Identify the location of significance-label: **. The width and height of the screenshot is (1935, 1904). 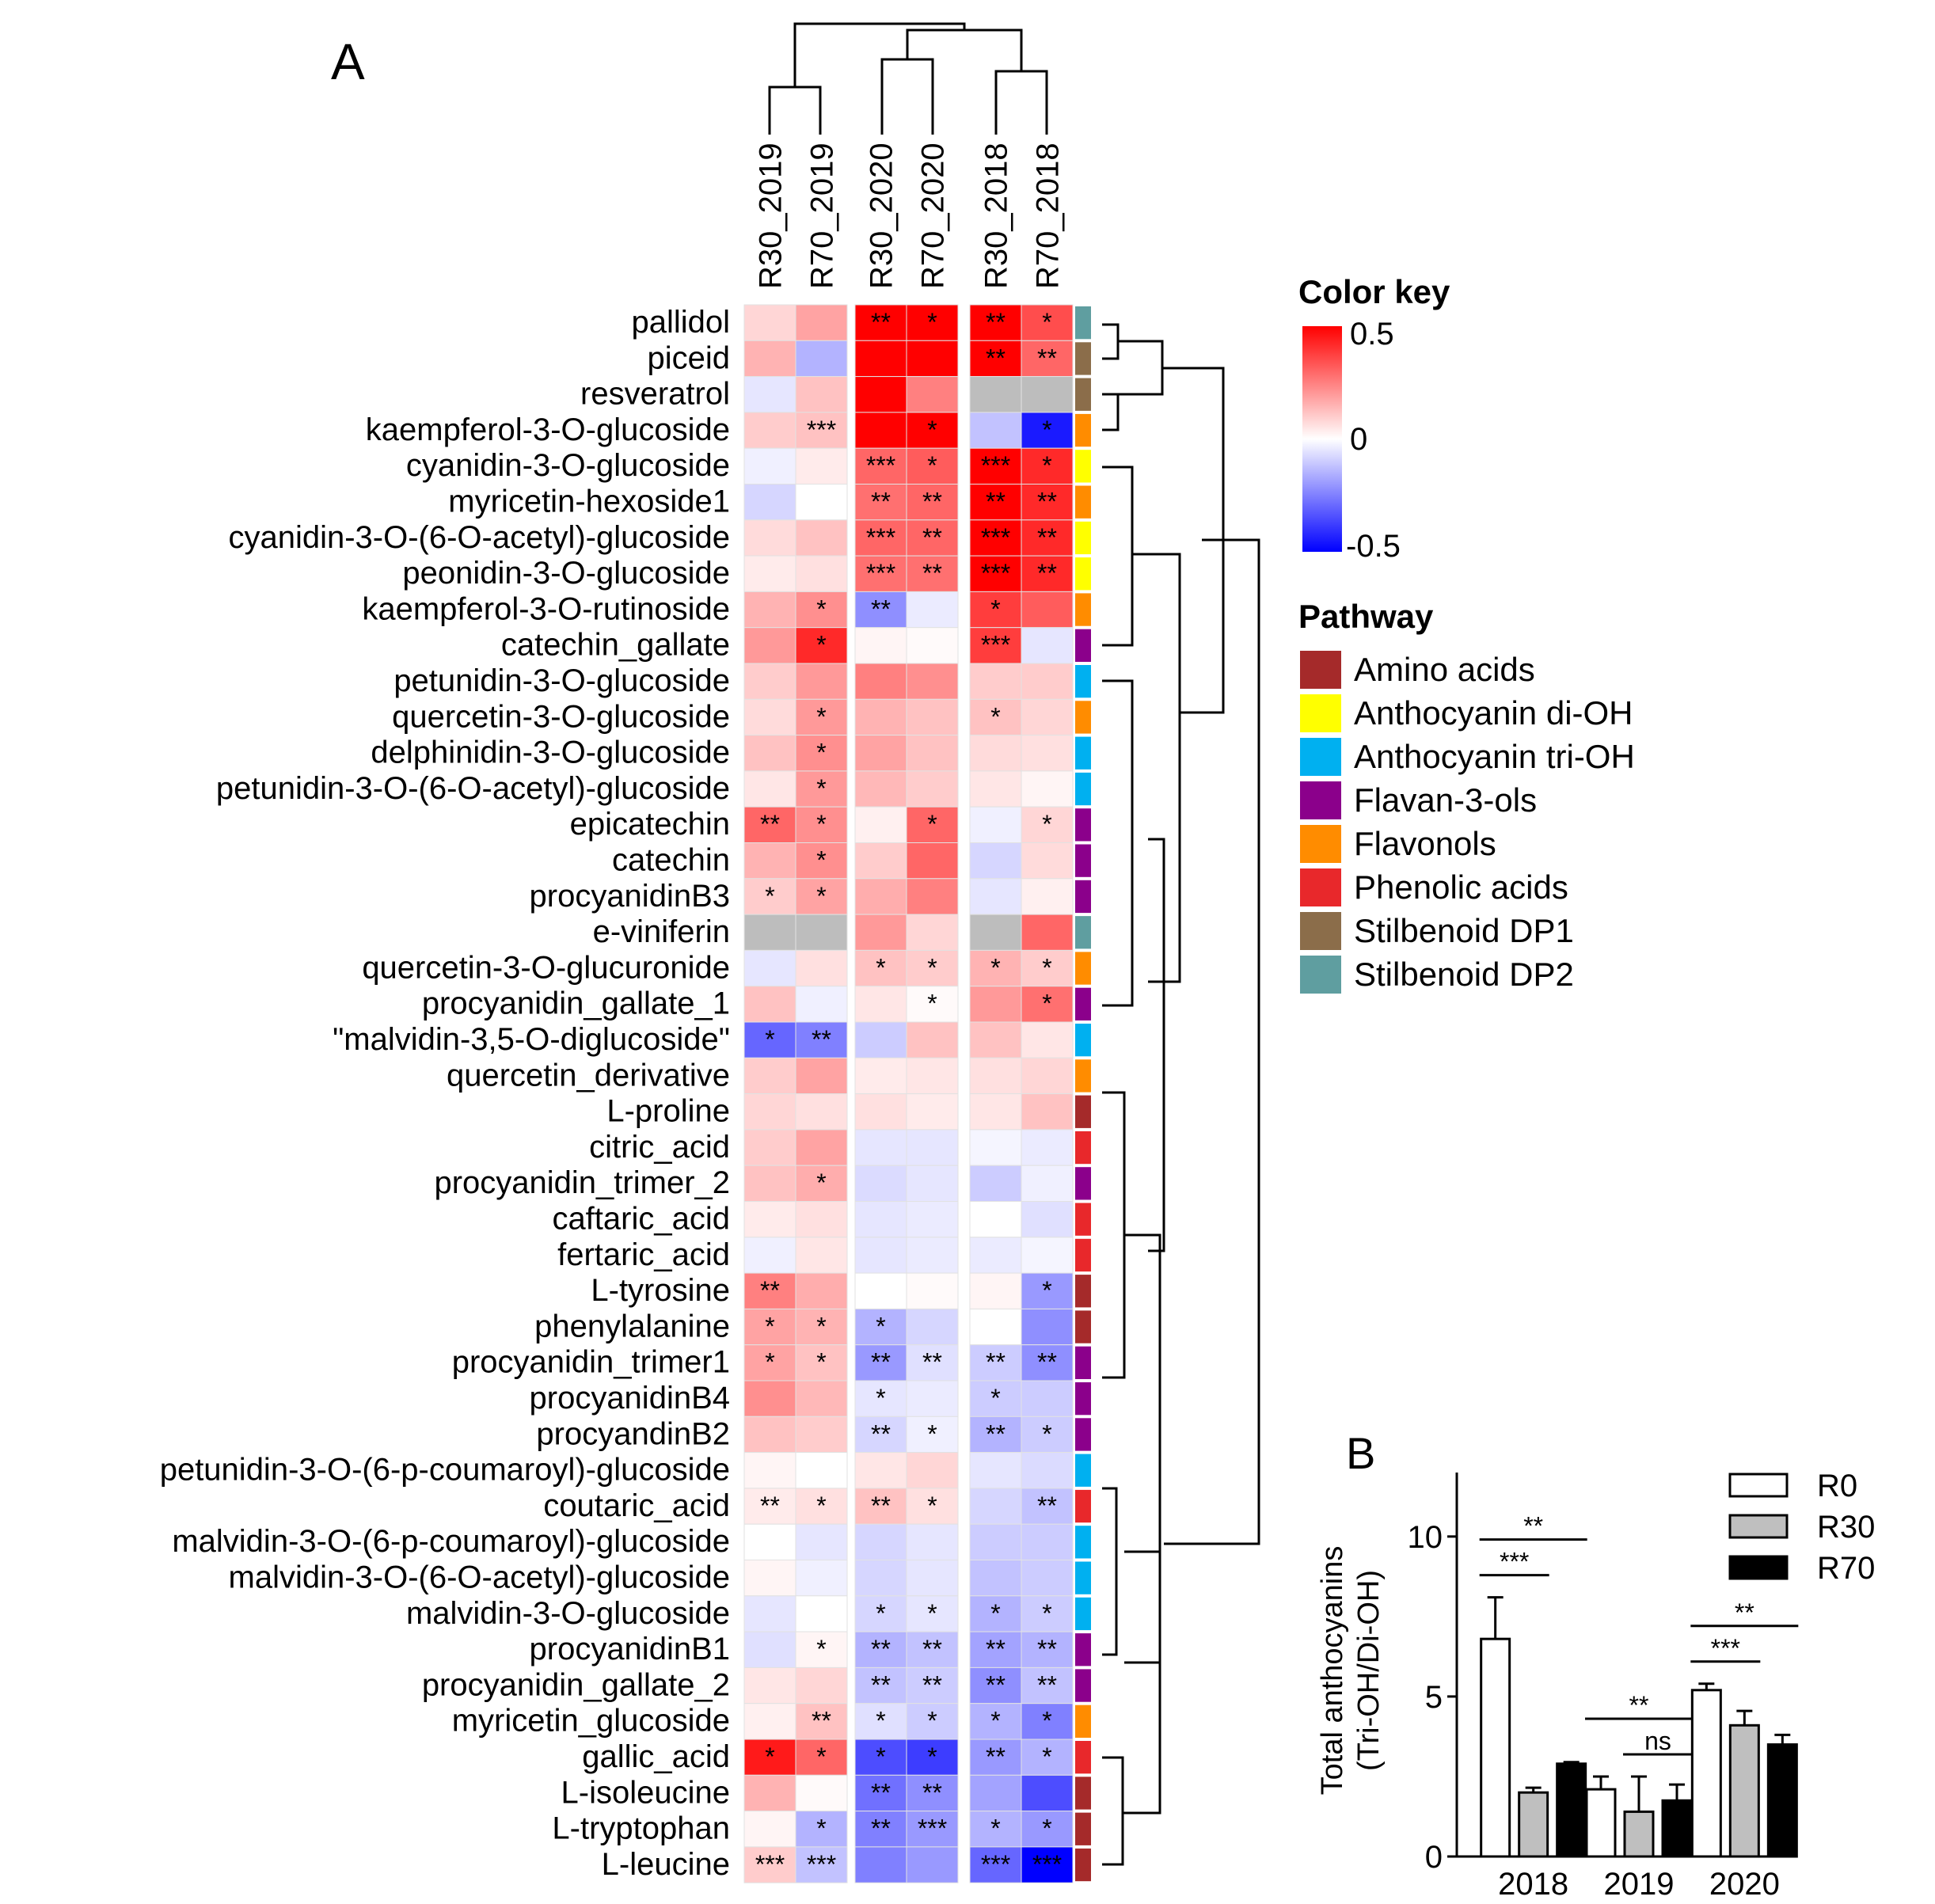
(1744, 1612).